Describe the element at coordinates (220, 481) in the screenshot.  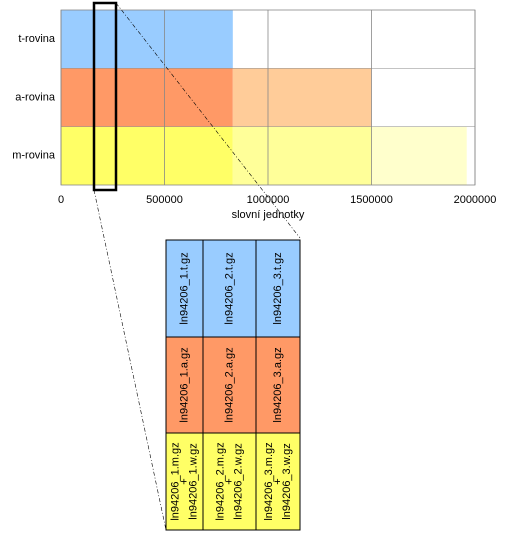
I see `detail-file-name: ln94206_2.m.gz` at that location.